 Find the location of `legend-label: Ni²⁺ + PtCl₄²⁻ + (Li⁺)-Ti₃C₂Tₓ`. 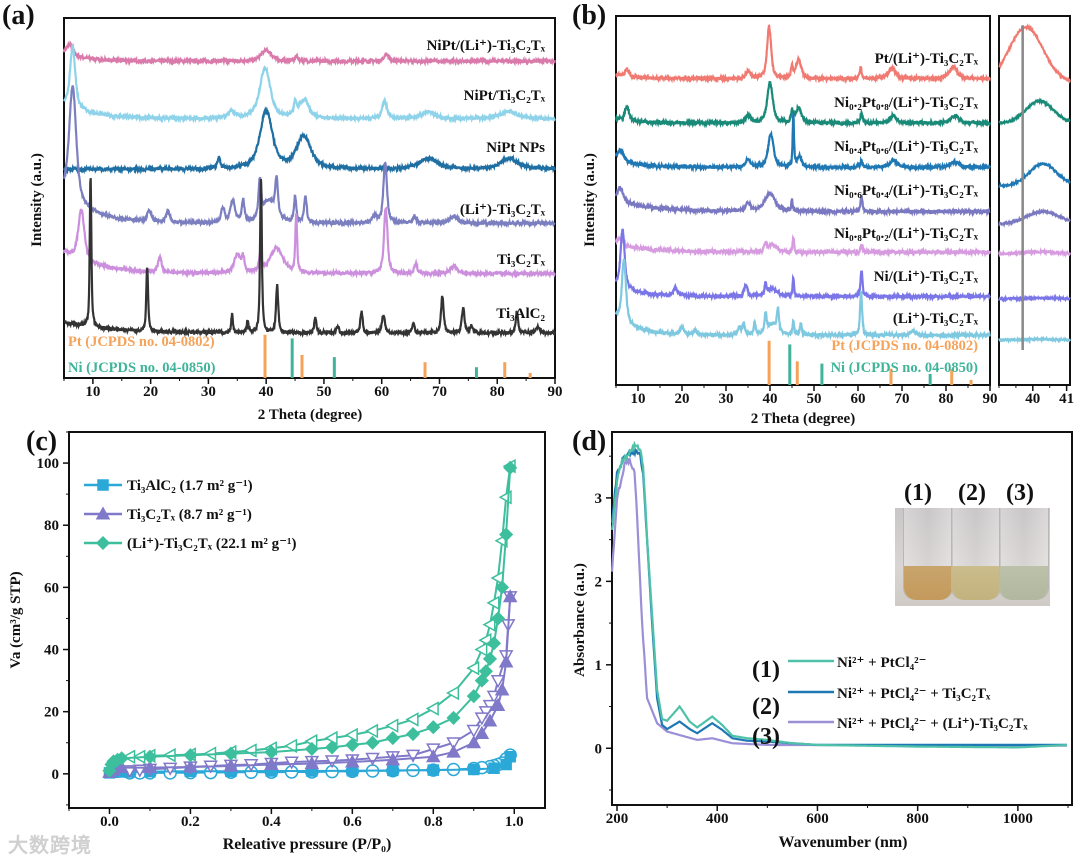

legend-label: Ni²⁺ + PtCl₄²⁻ + (Li⁺)-Ti₃C₂Tₓ is located at coordinates (932, 724).